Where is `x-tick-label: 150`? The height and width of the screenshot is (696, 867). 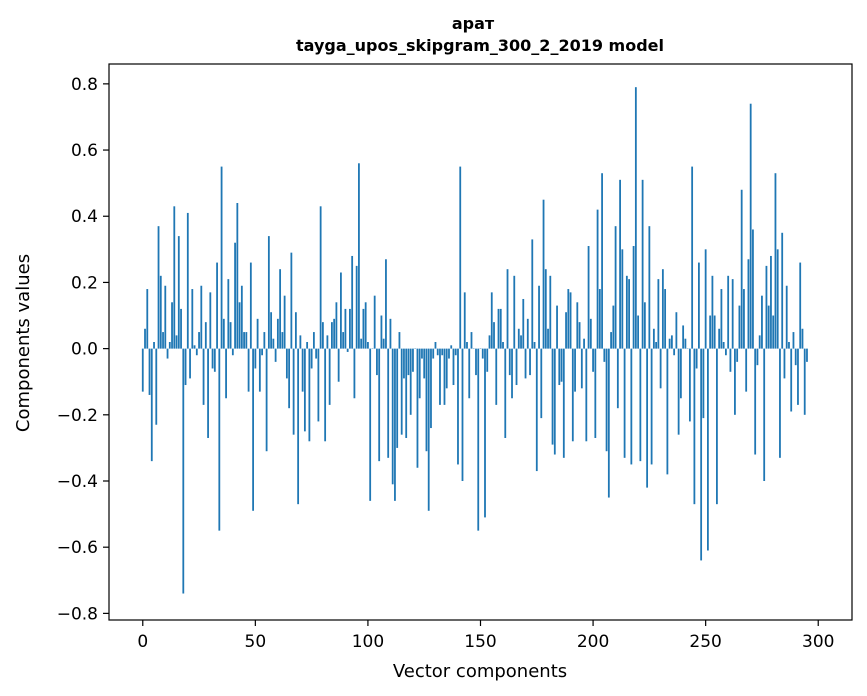
x-tick-label: 150 is located at coordinates (480, 642).